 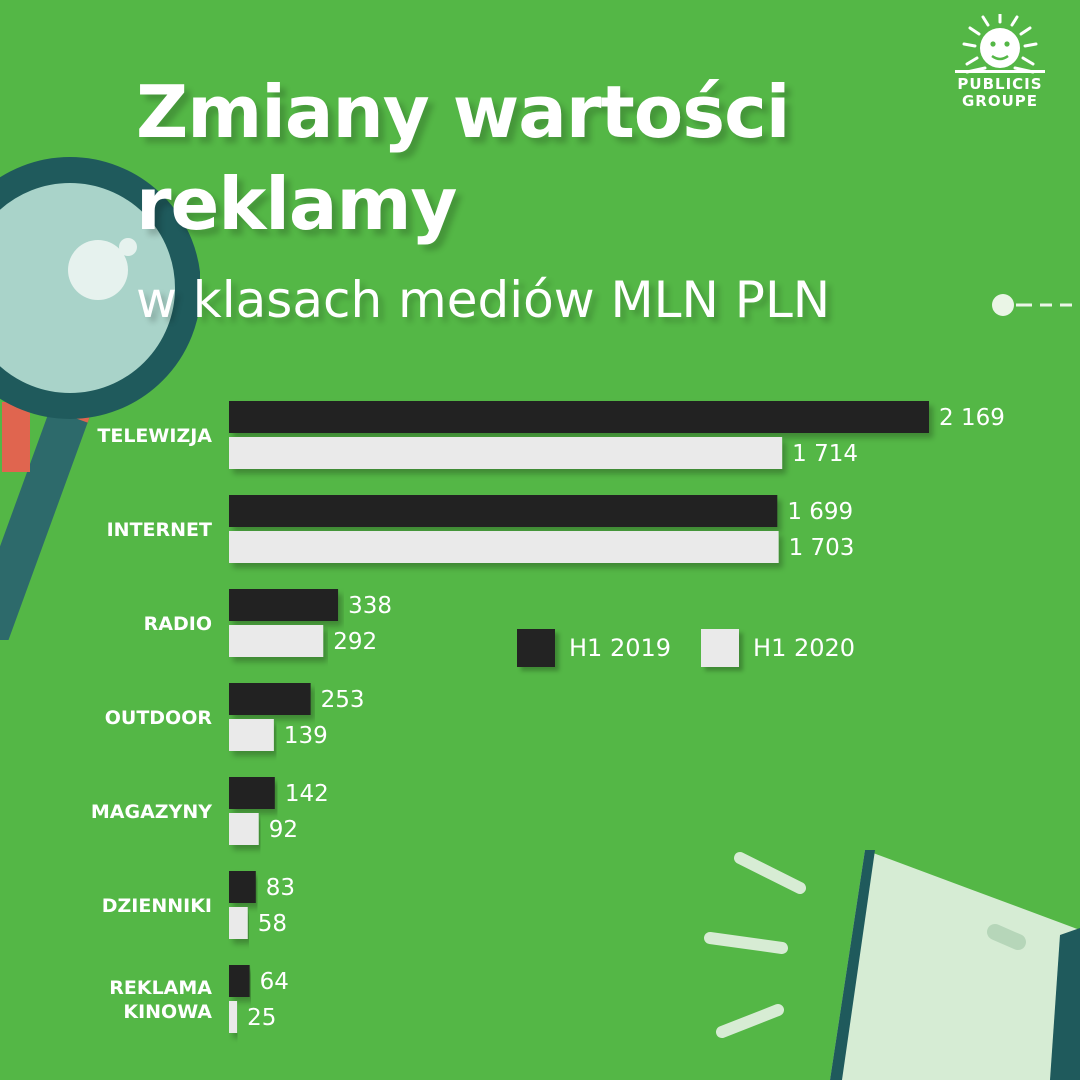 I want to click on legend: H1 2019 H1 2020, so click(x=701, y=648).